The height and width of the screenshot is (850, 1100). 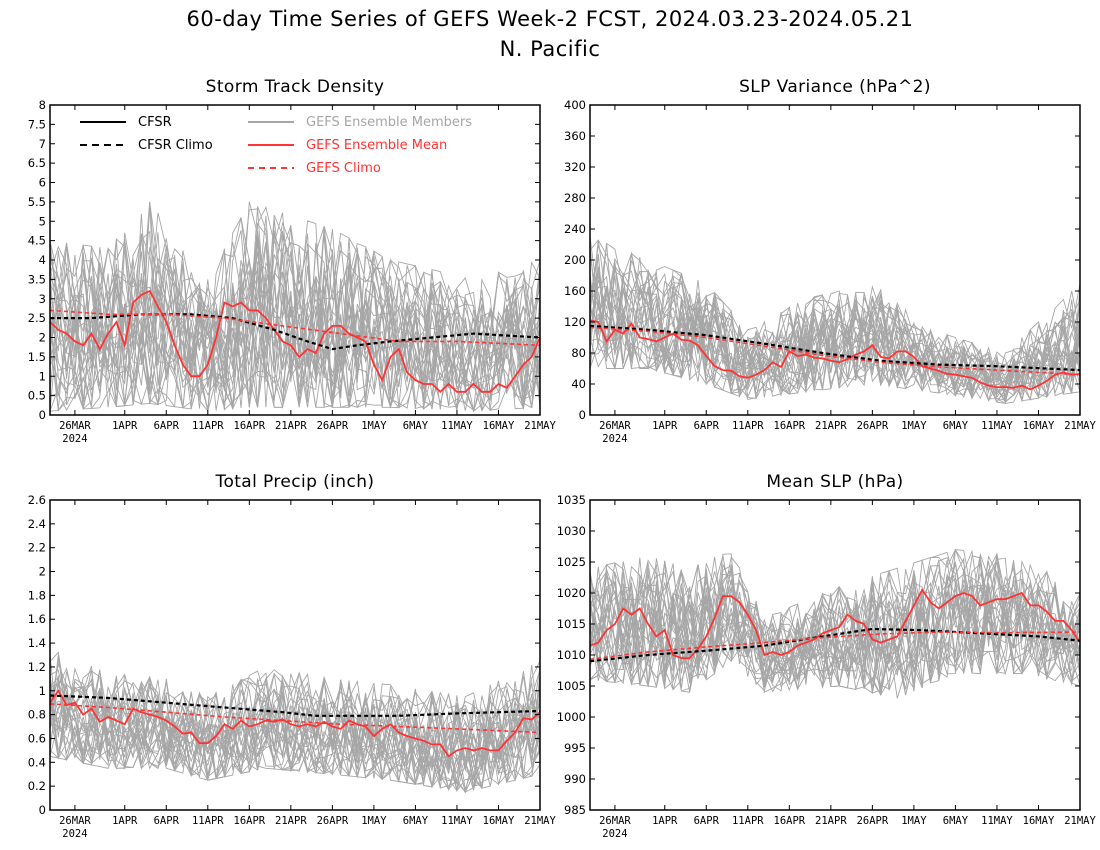 I want to click on y-tick-label: 80, so click(x=578, y=353).